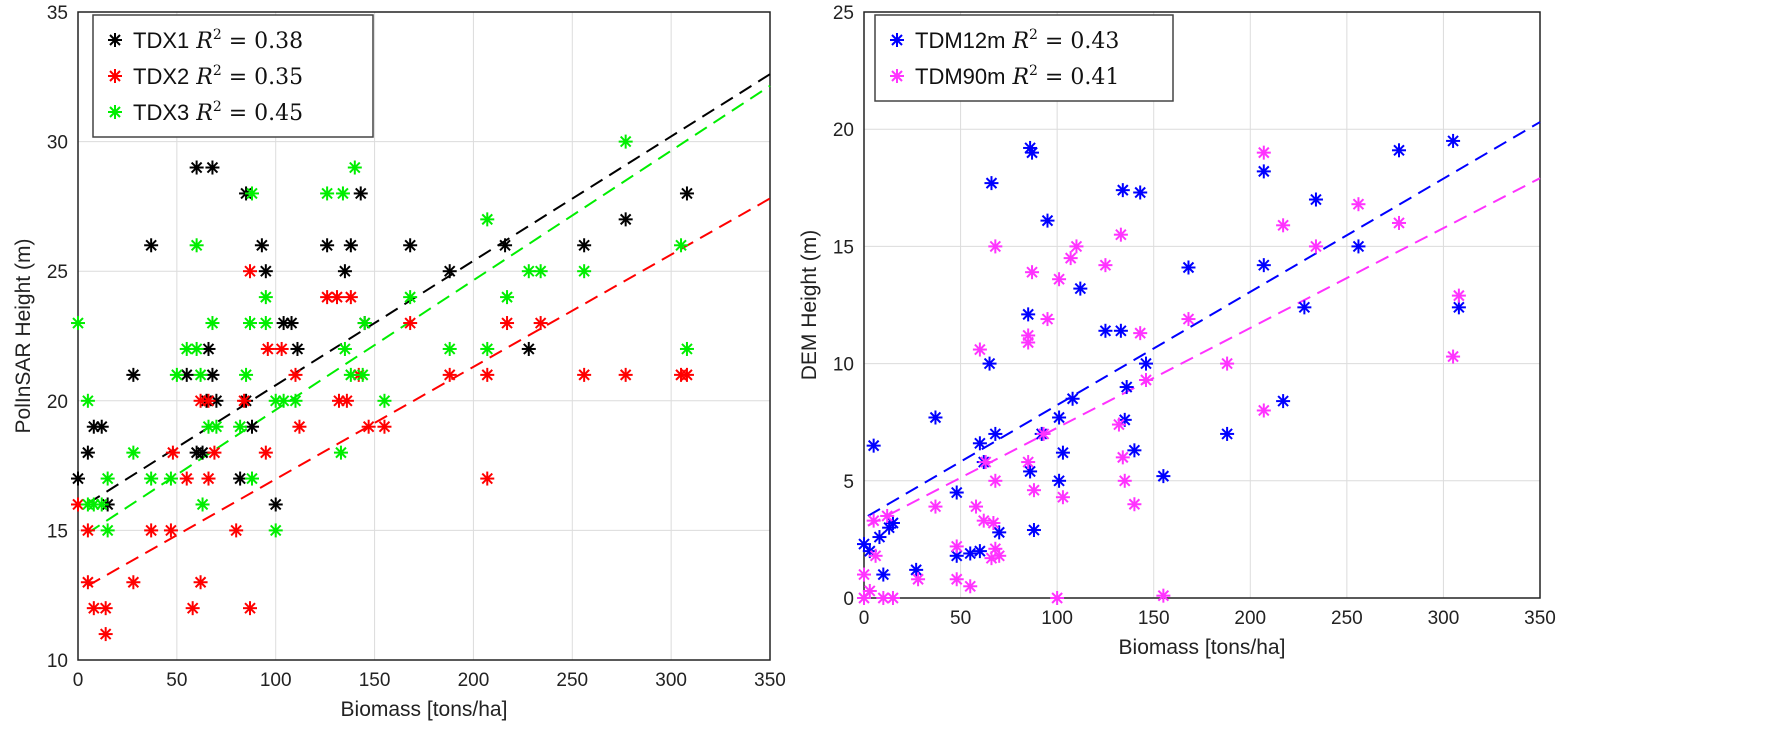  What do you see at coordinates (897, 76) in the screenshot?
I see `legend-marker-tdm90m` at bounding box center [897, 76].